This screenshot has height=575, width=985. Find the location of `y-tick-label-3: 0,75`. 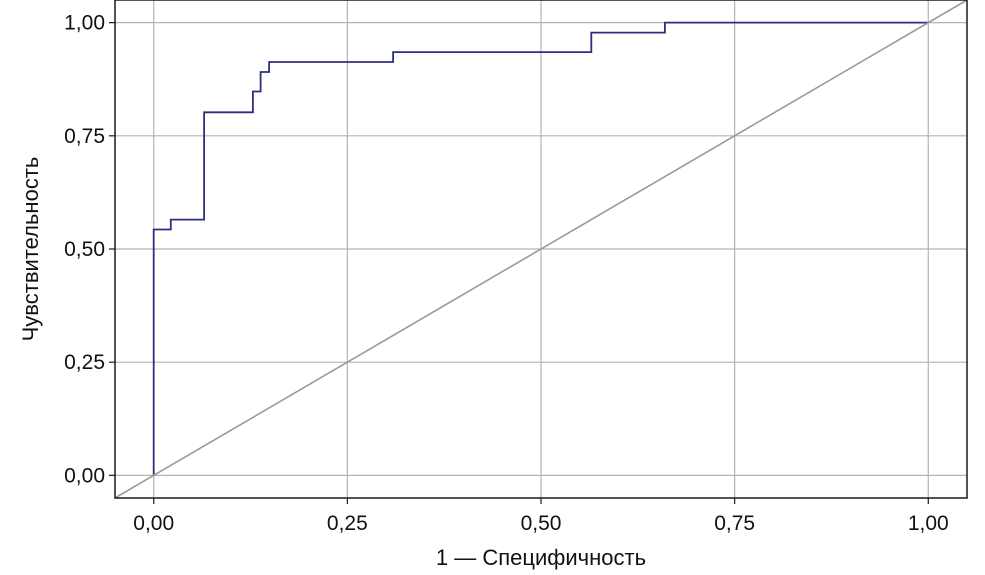

y-tick-label-3: 0,75 is located at coordinates (84, 136).